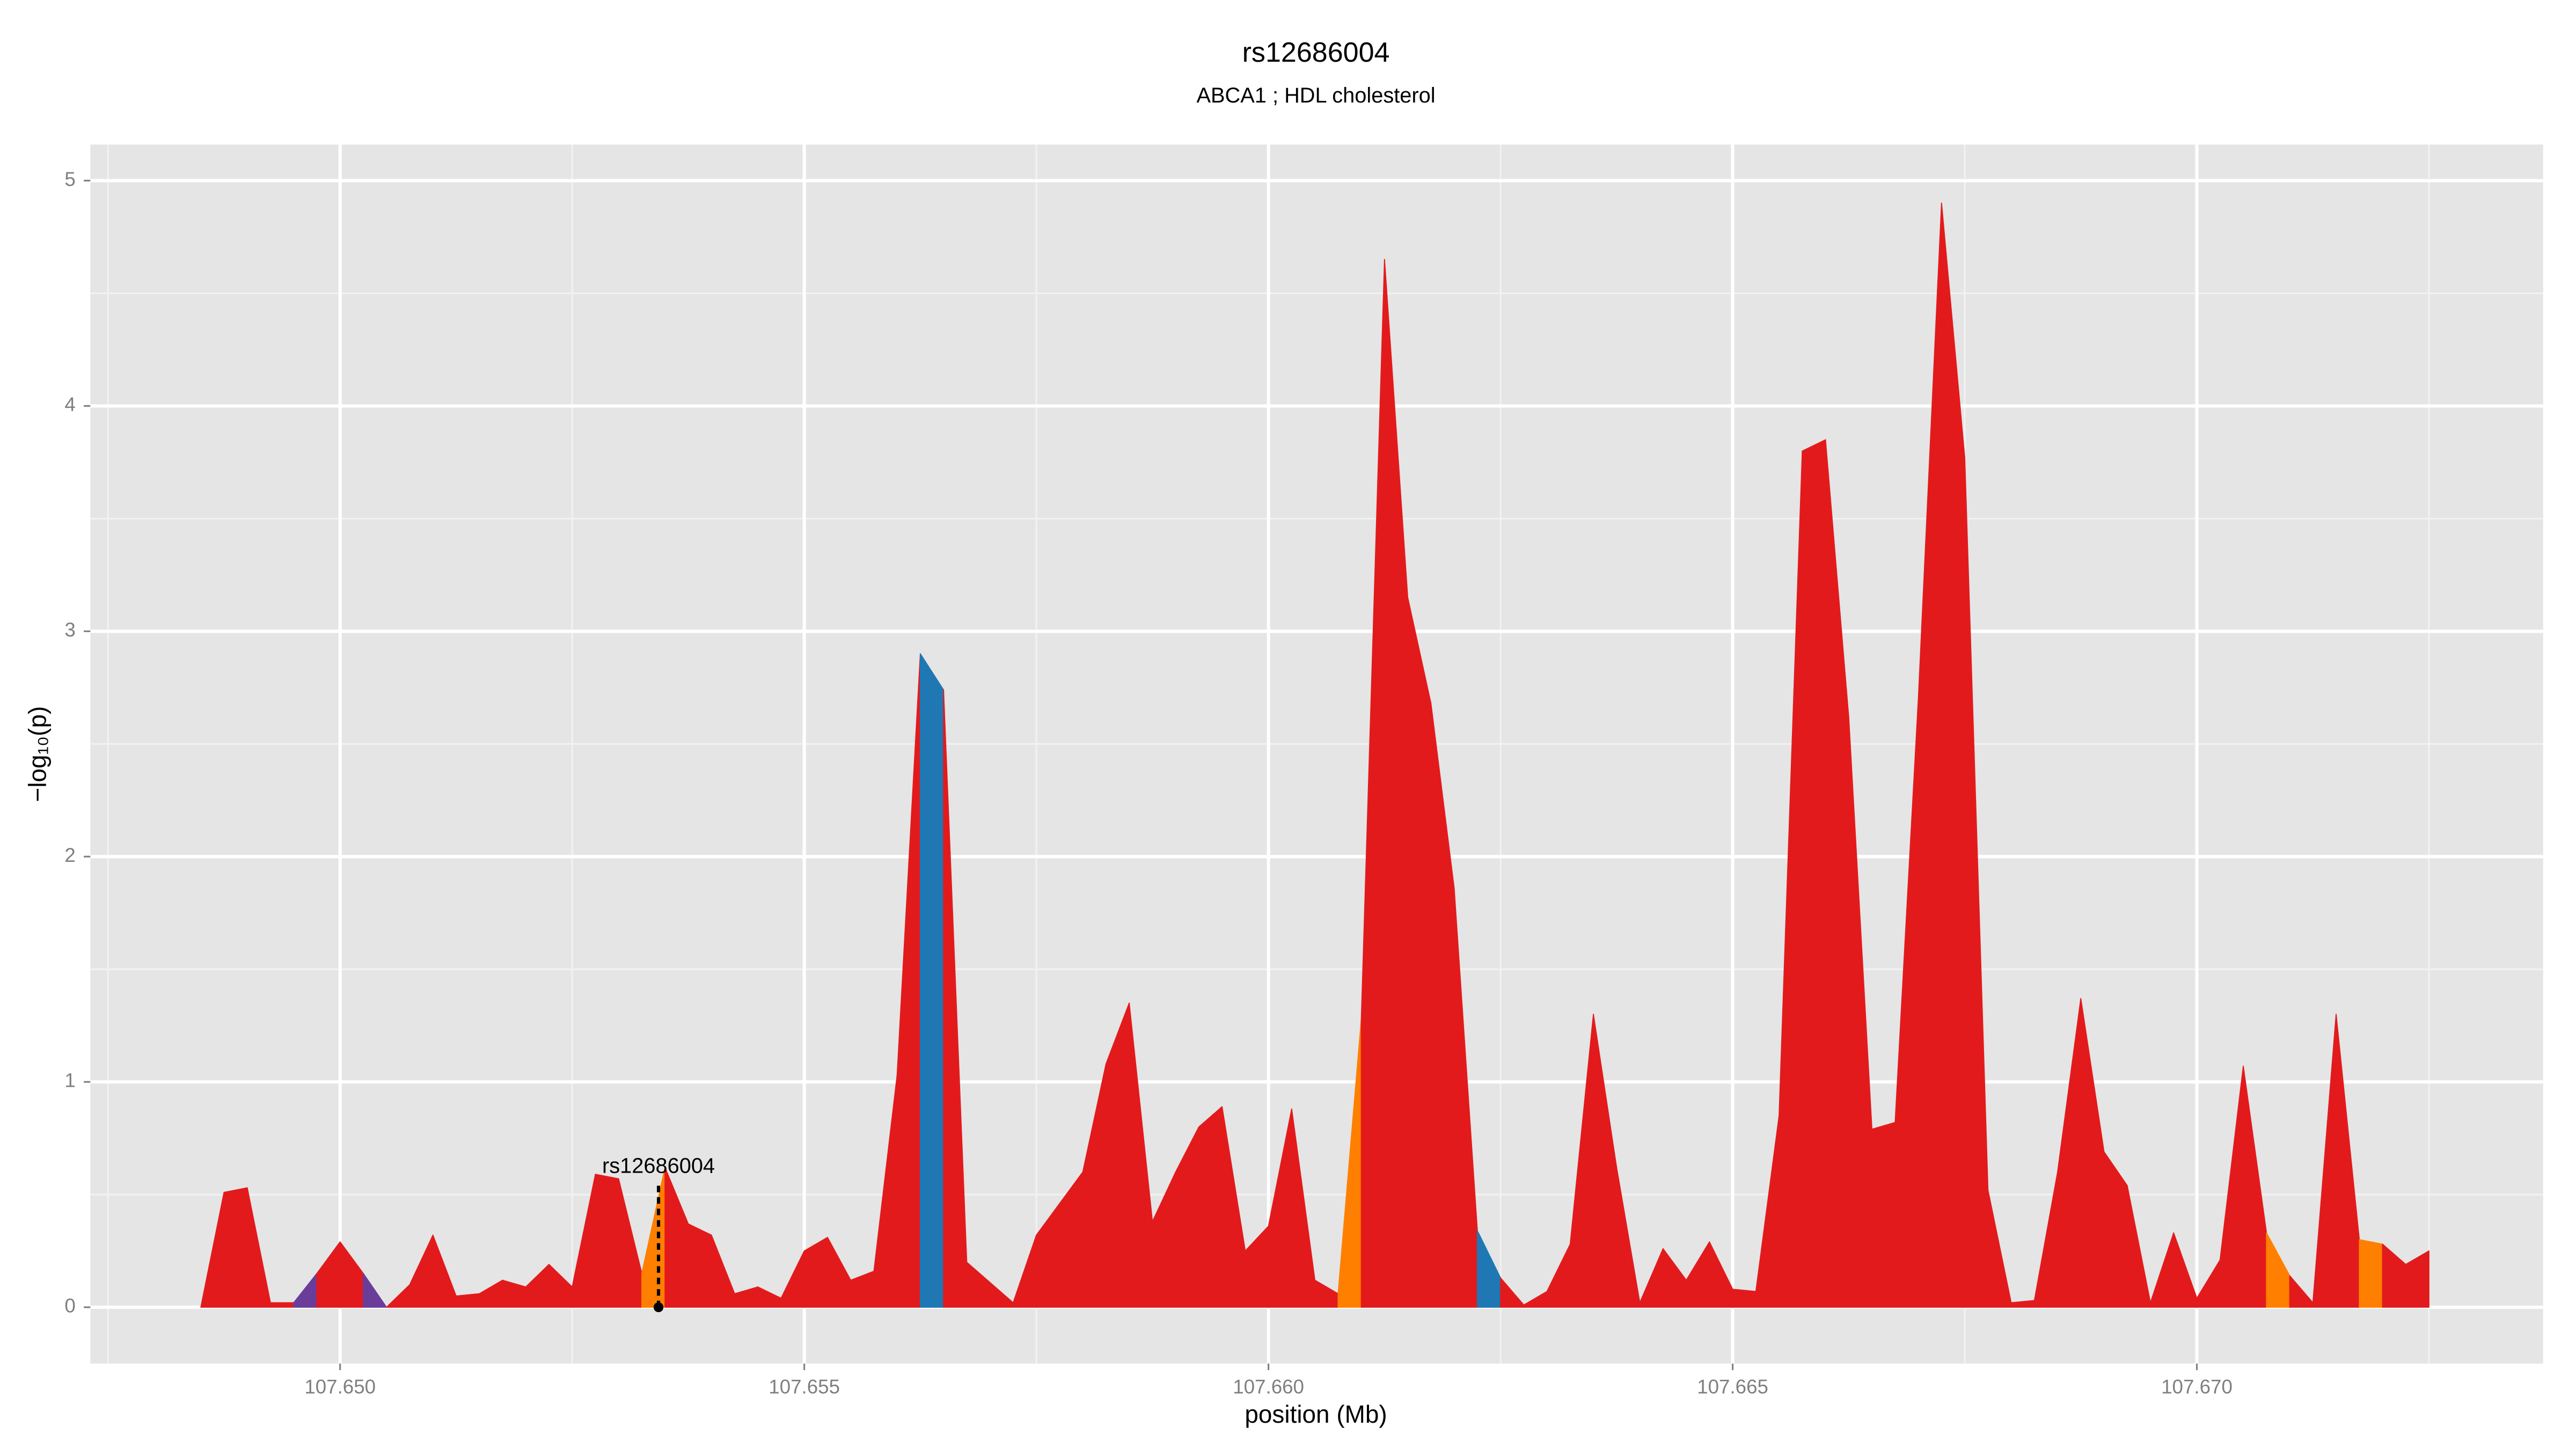 This screenshot has height=1449, width=2576. What do you see at coordinates (69, 179) in the screenshot?
I see `y-tick-label: 5` at bounding box center [69, 179].